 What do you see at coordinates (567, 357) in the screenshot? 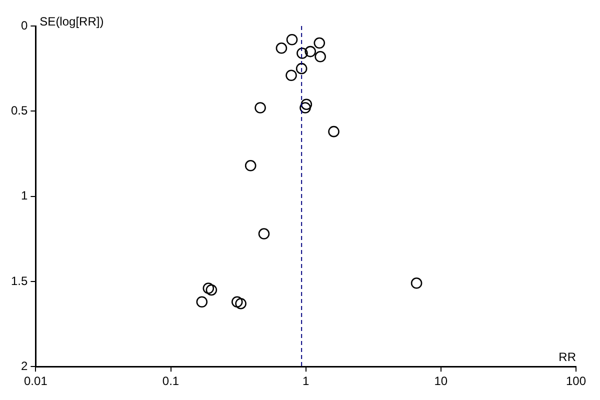
I see `x-axis-title: RR` at bounding box center [567, 357].